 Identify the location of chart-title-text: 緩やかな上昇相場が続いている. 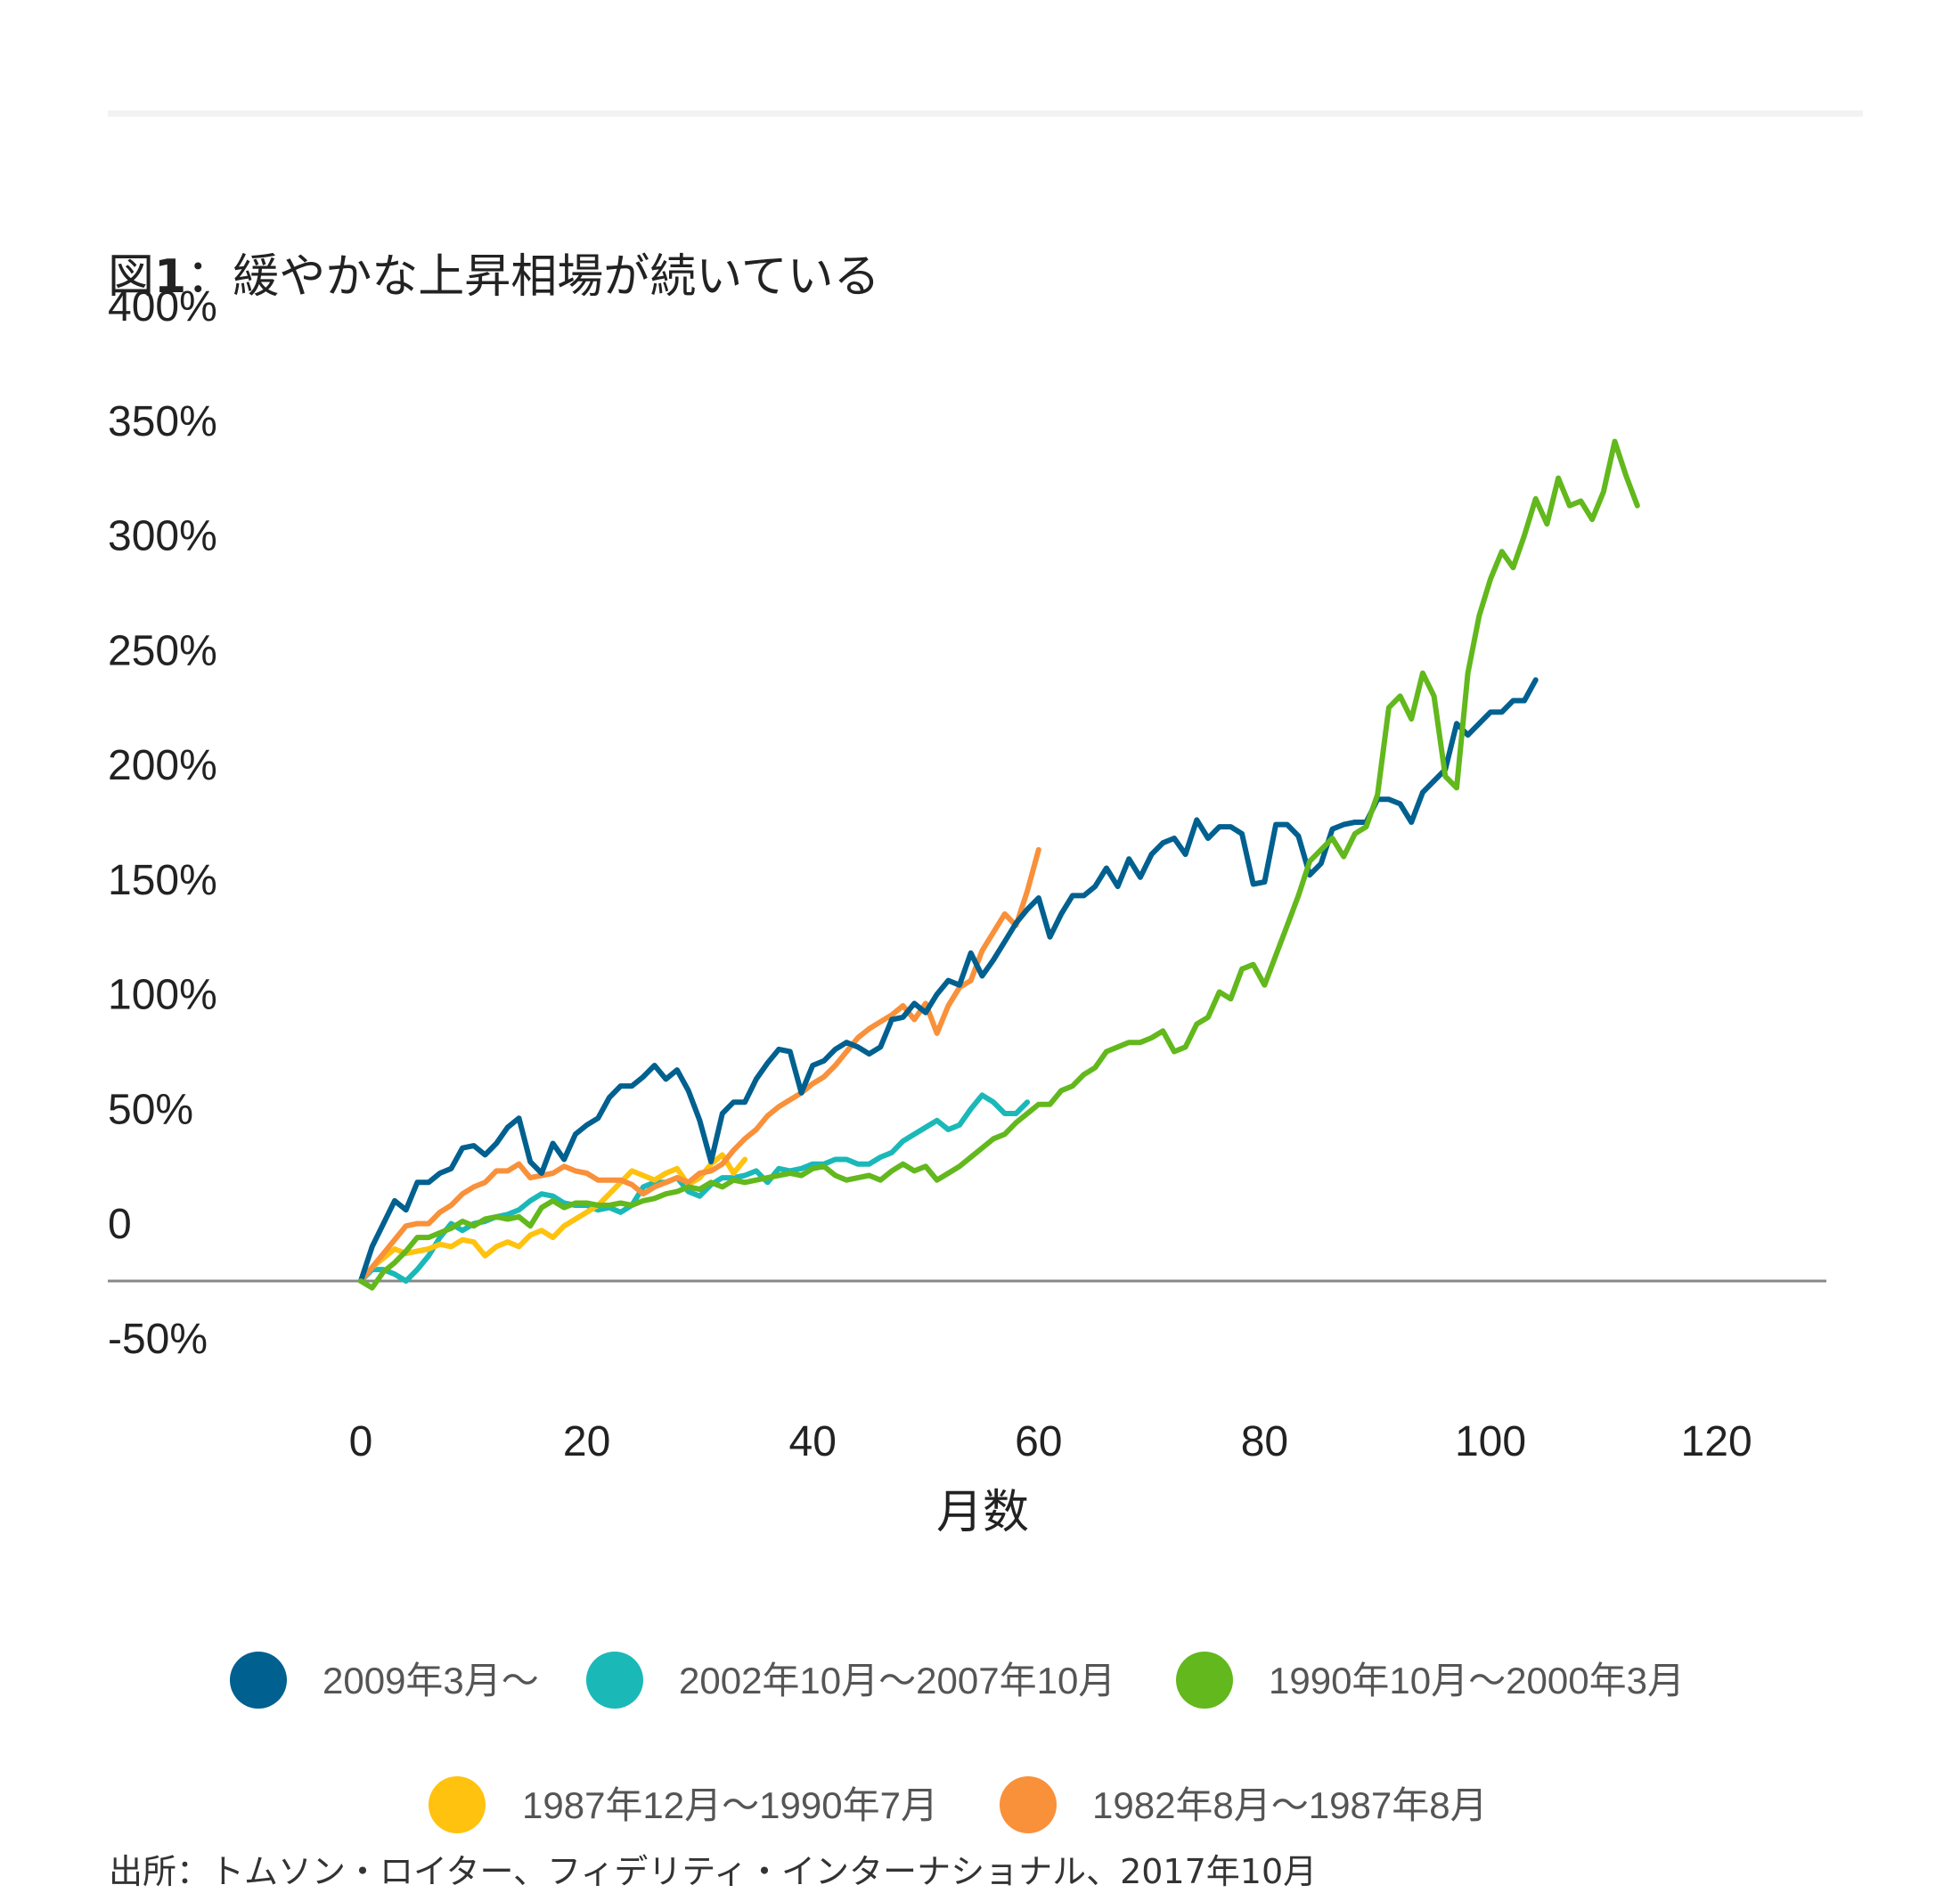
(556, 277).